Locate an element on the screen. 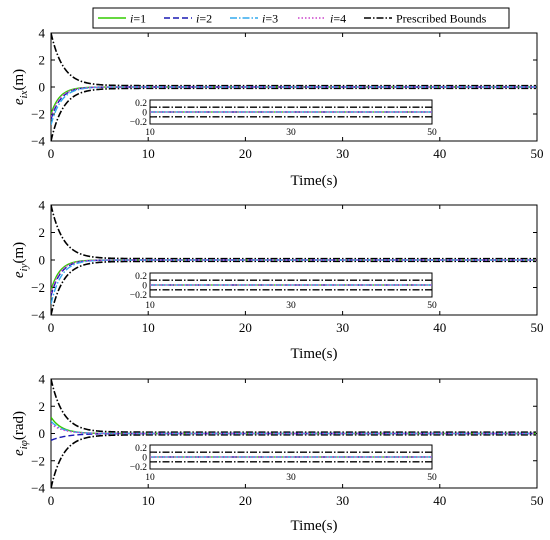  legend-entry-4: i=4 is located at coordinates (338, 19).